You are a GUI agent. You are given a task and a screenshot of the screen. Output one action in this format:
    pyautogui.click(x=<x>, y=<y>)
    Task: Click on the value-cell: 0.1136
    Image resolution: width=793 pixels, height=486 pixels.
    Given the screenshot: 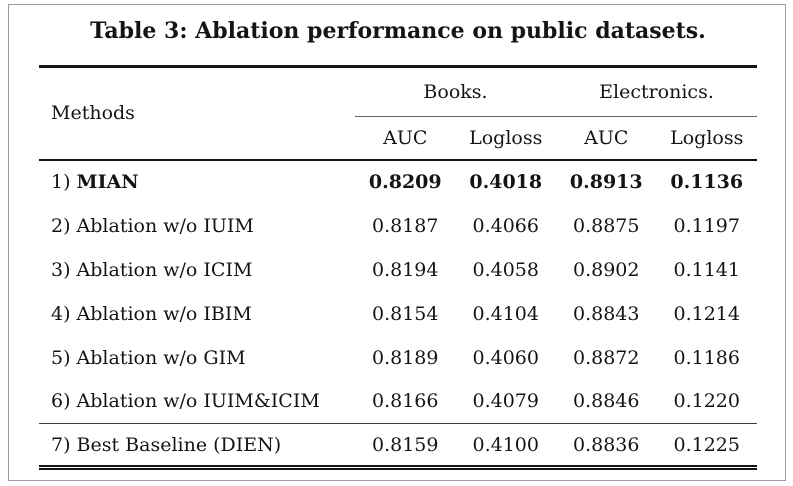 What is the action you would take?
    pyautogui.click(x=707, y=182)
    